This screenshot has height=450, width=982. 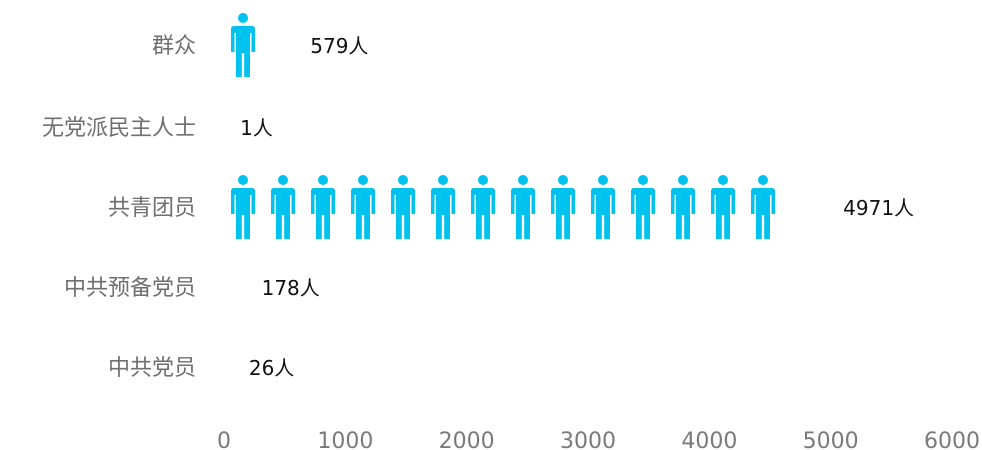 What do you see at coordinates (174, 46) in the screenshot?
I see `category-label: 群众` at bounding box center [174, 46].